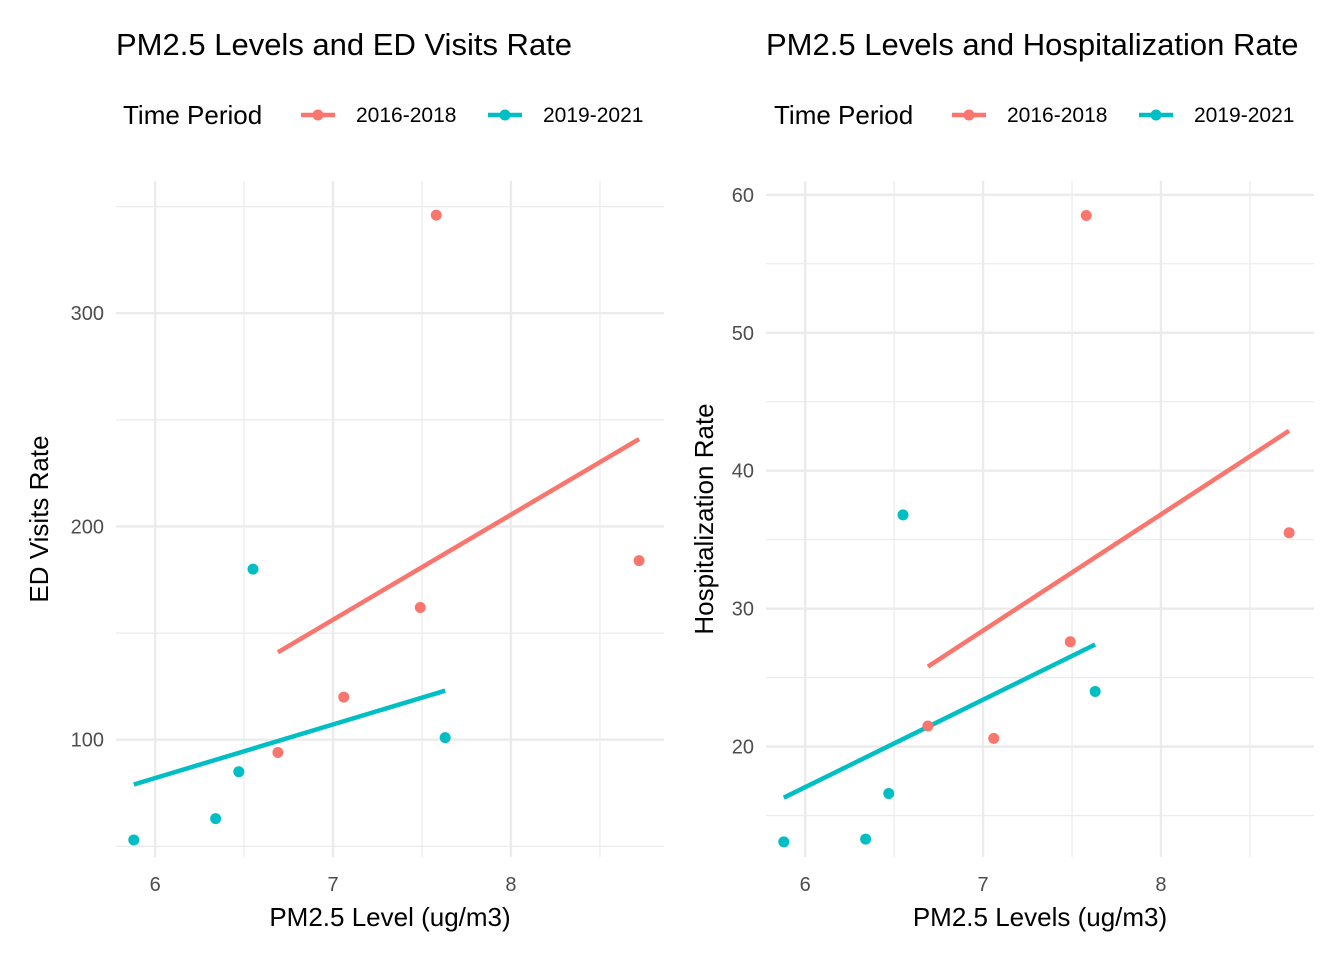  I want to click on x-axis-label: PM2.5 Level (ug/m3), so click(389, 917).